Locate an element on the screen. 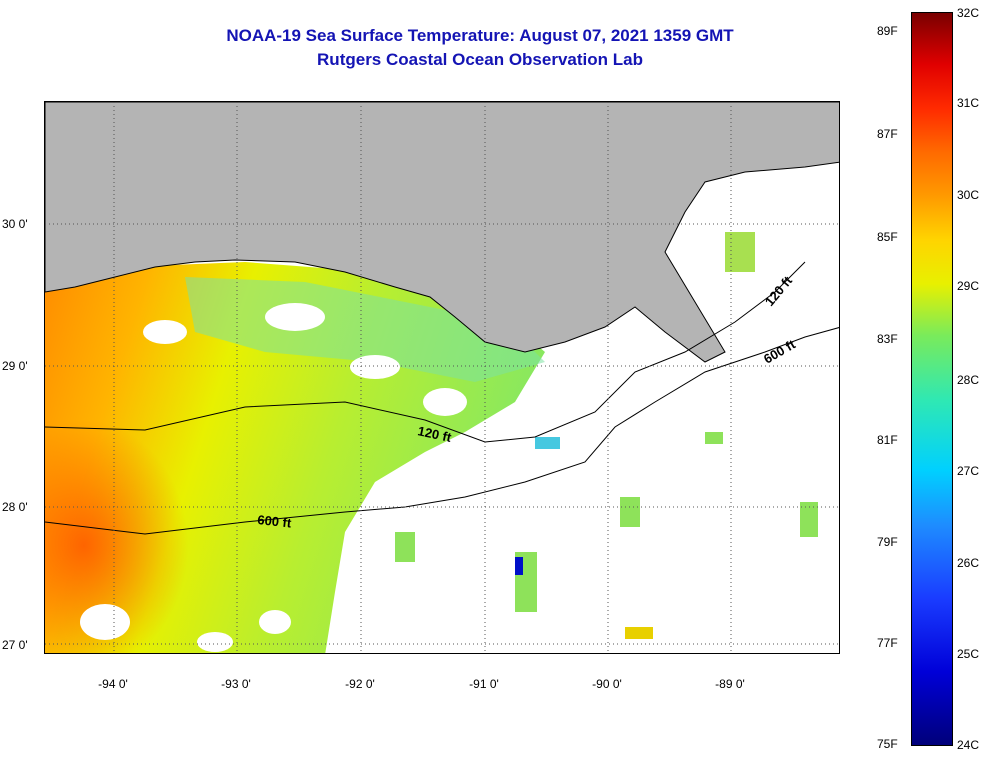 This screenshot has height=761, width=992. longitude-label: -89 0' is located at coordinates (730, 684).